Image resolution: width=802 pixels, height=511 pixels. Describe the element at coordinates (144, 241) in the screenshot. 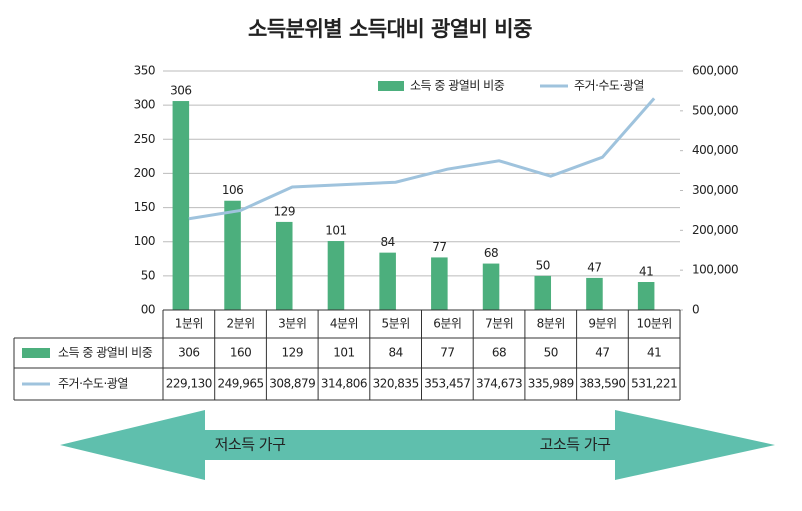

I see `y-tick-label: 100` at that location.